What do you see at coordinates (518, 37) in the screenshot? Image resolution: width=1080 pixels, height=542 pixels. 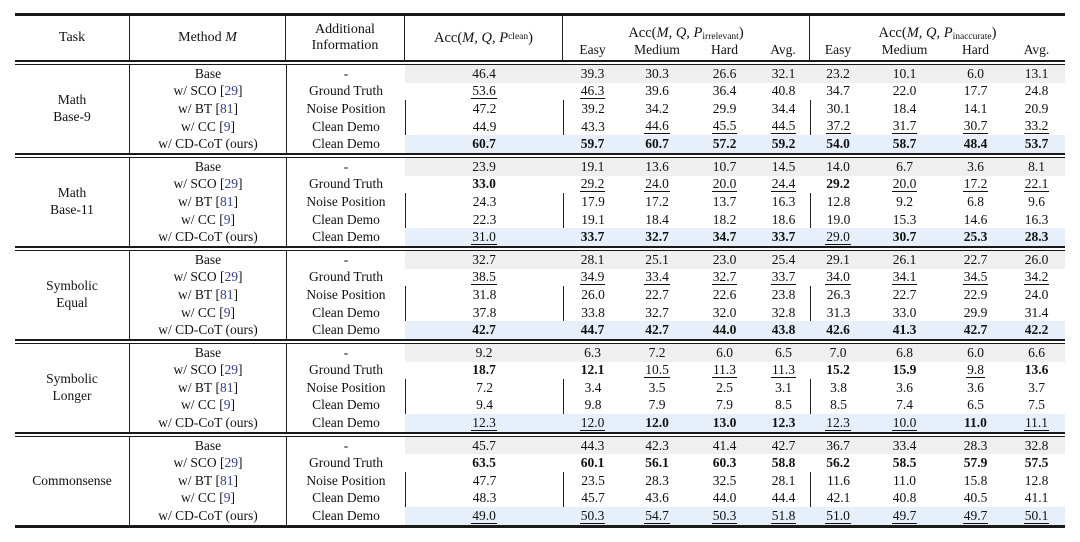 I see `acc-clean-subscript: clean` at bounding box center [518, 37].